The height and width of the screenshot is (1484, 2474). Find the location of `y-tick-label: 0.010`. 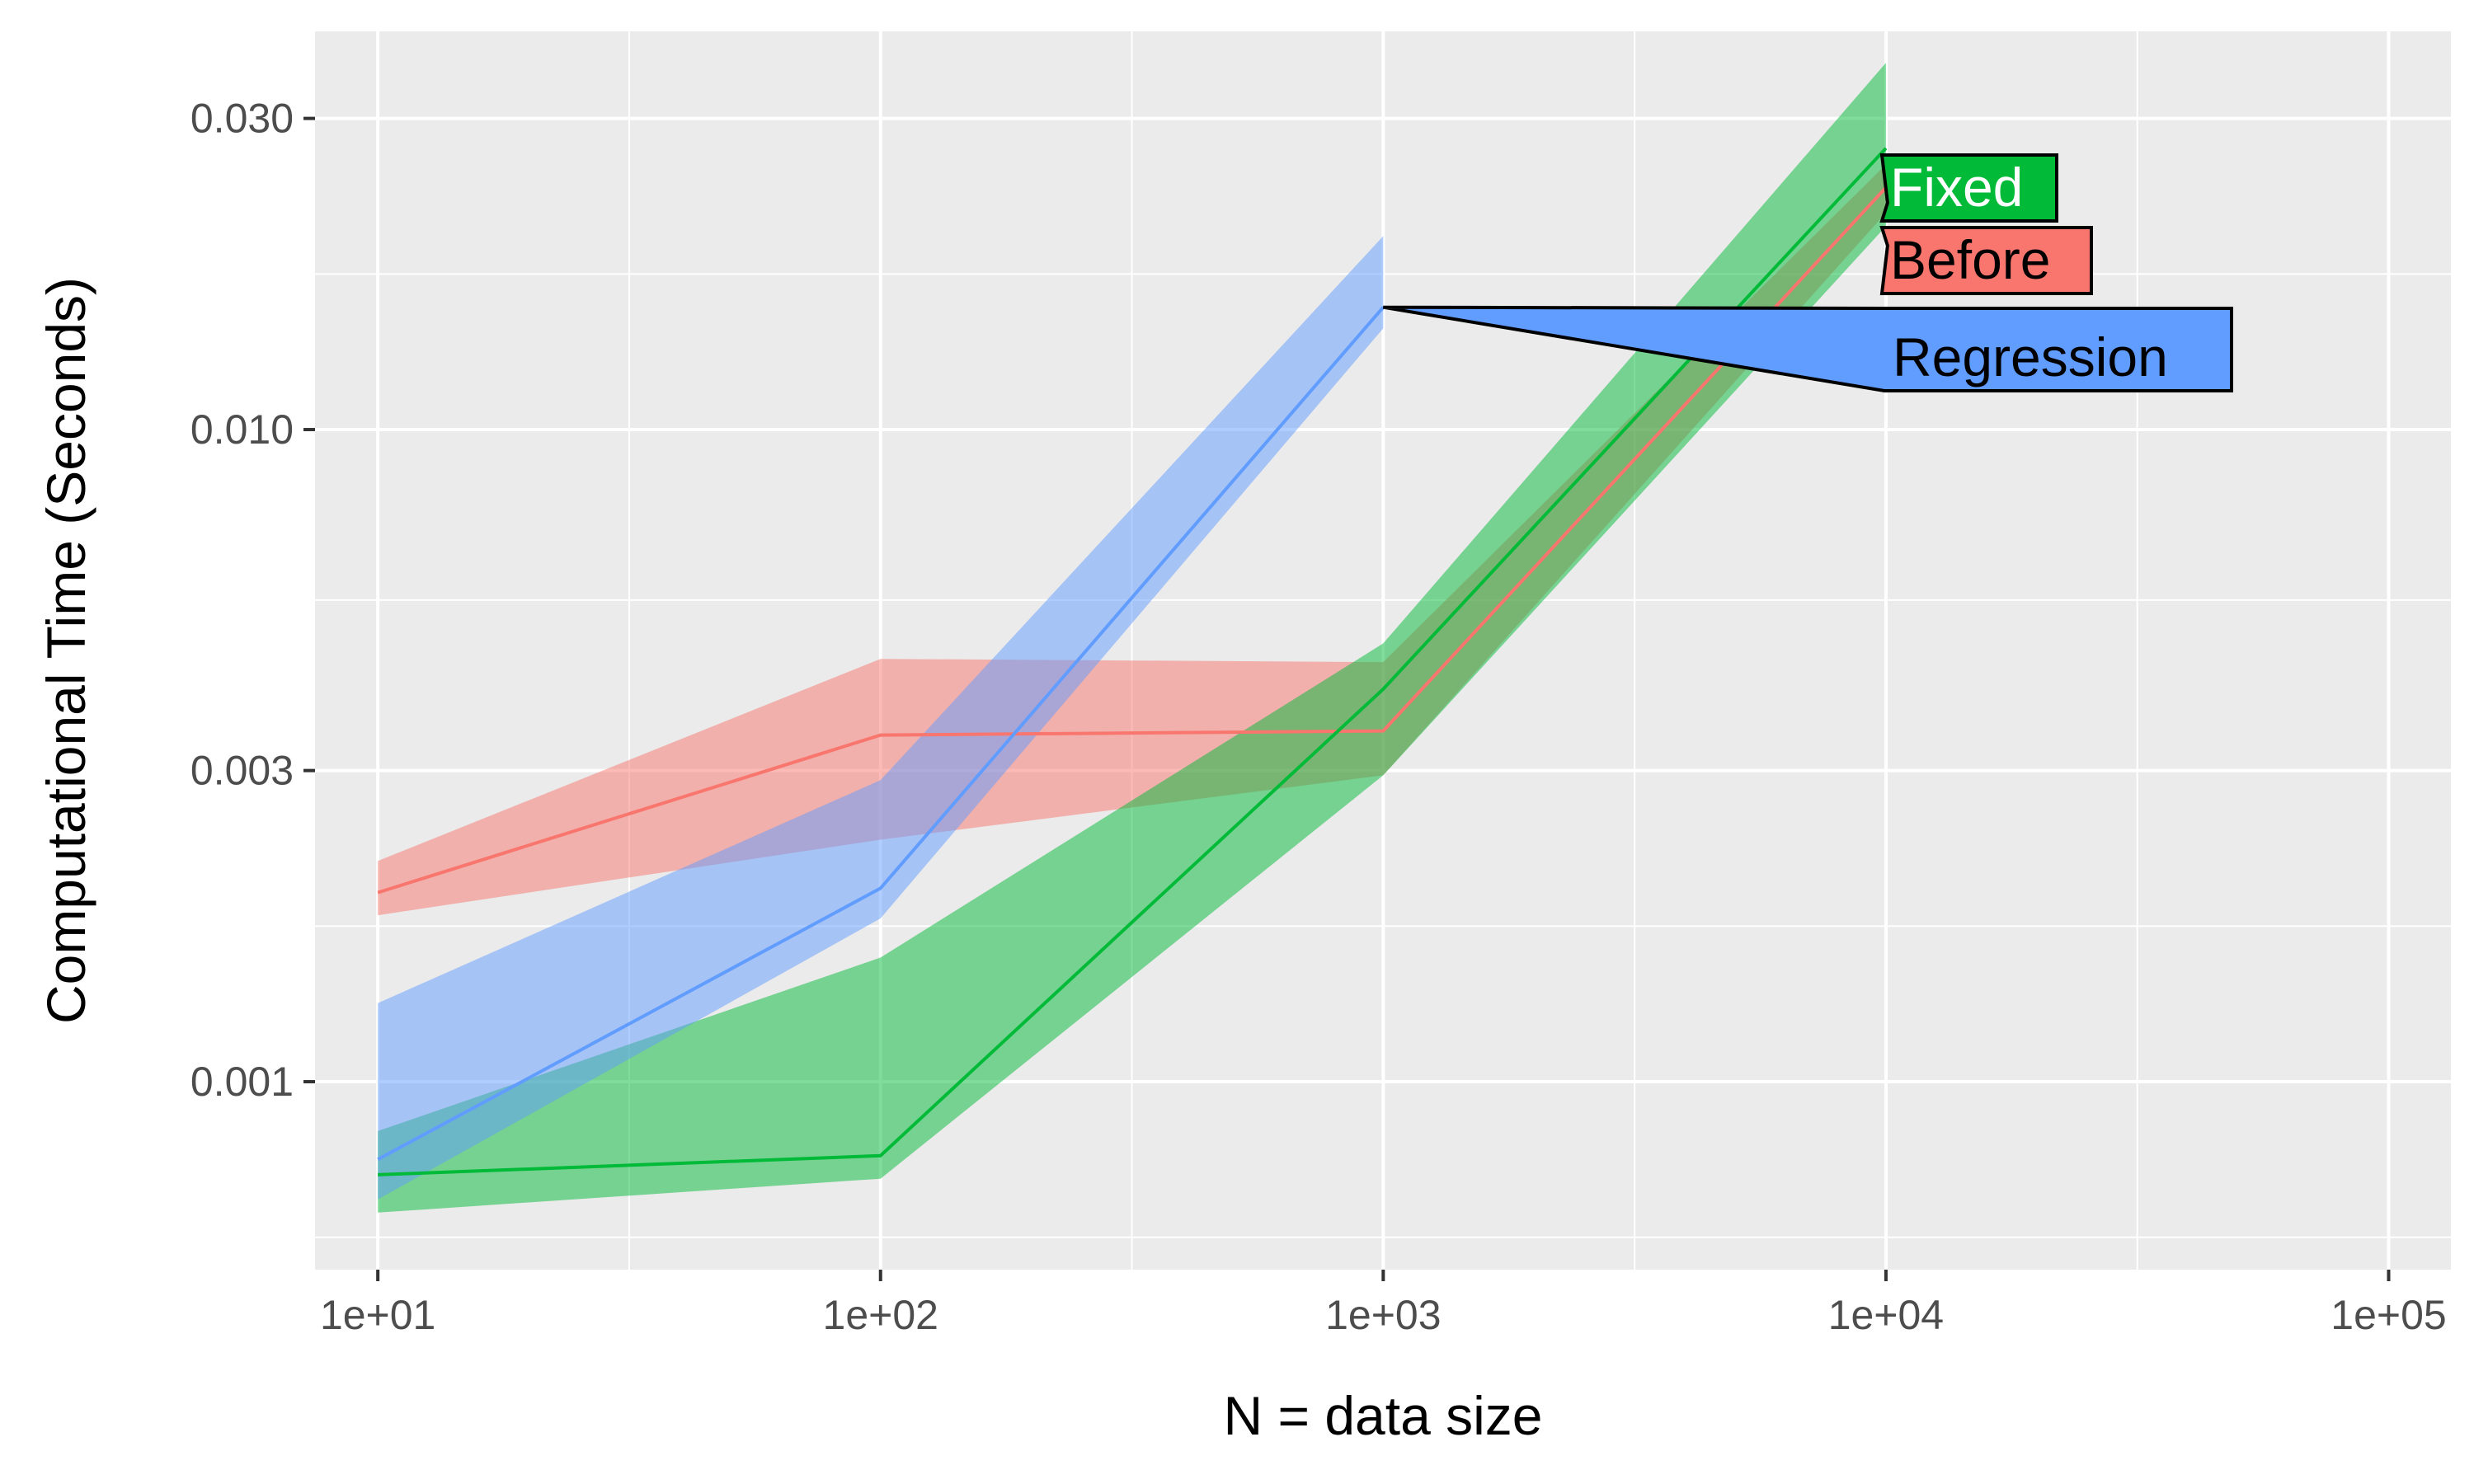

y-tick-label: 0.010 is located at coordinates (242, 429).